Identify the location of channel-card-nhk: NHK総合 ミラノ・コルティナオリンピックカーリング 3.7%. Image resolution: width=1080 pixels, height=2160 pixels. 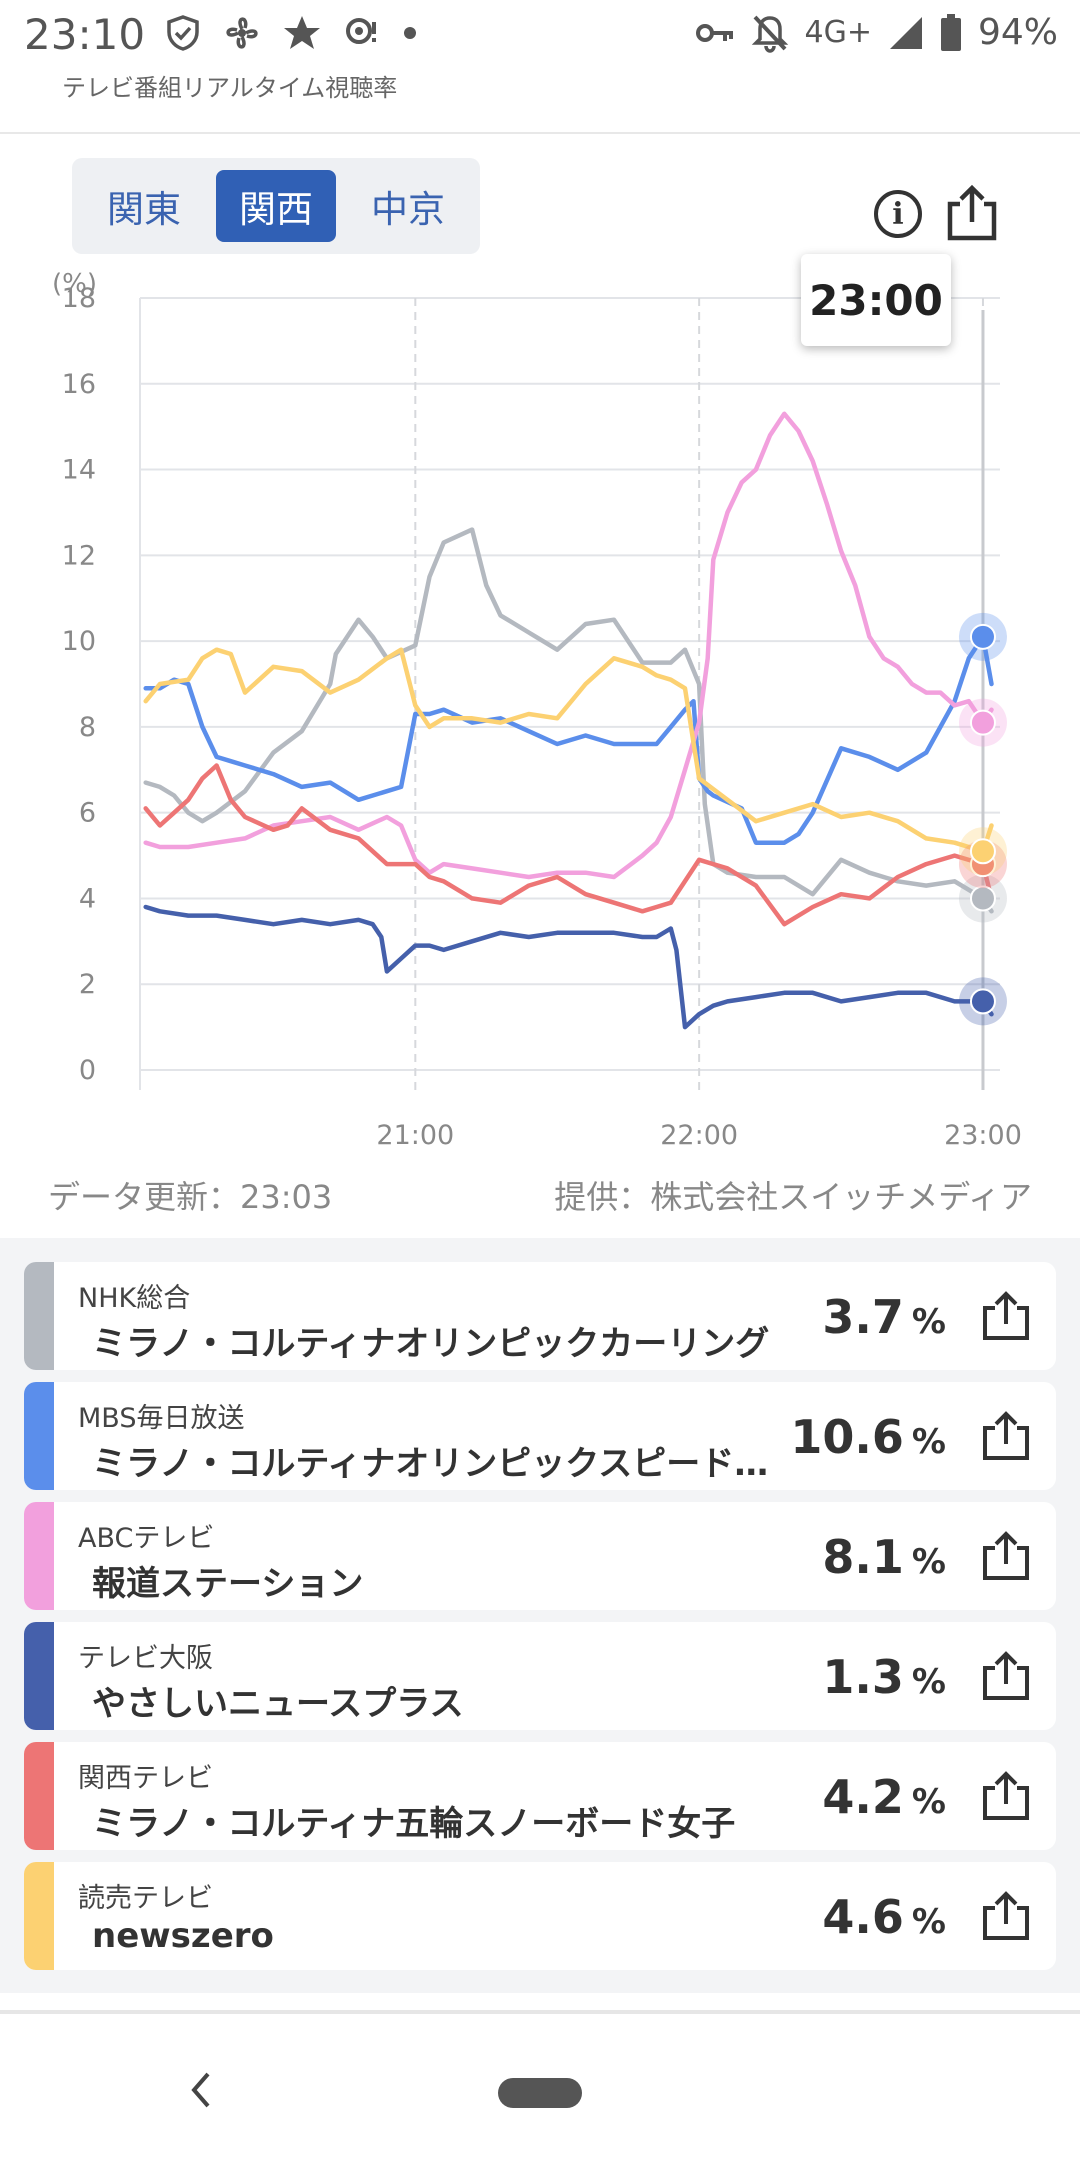
(540, 1316).